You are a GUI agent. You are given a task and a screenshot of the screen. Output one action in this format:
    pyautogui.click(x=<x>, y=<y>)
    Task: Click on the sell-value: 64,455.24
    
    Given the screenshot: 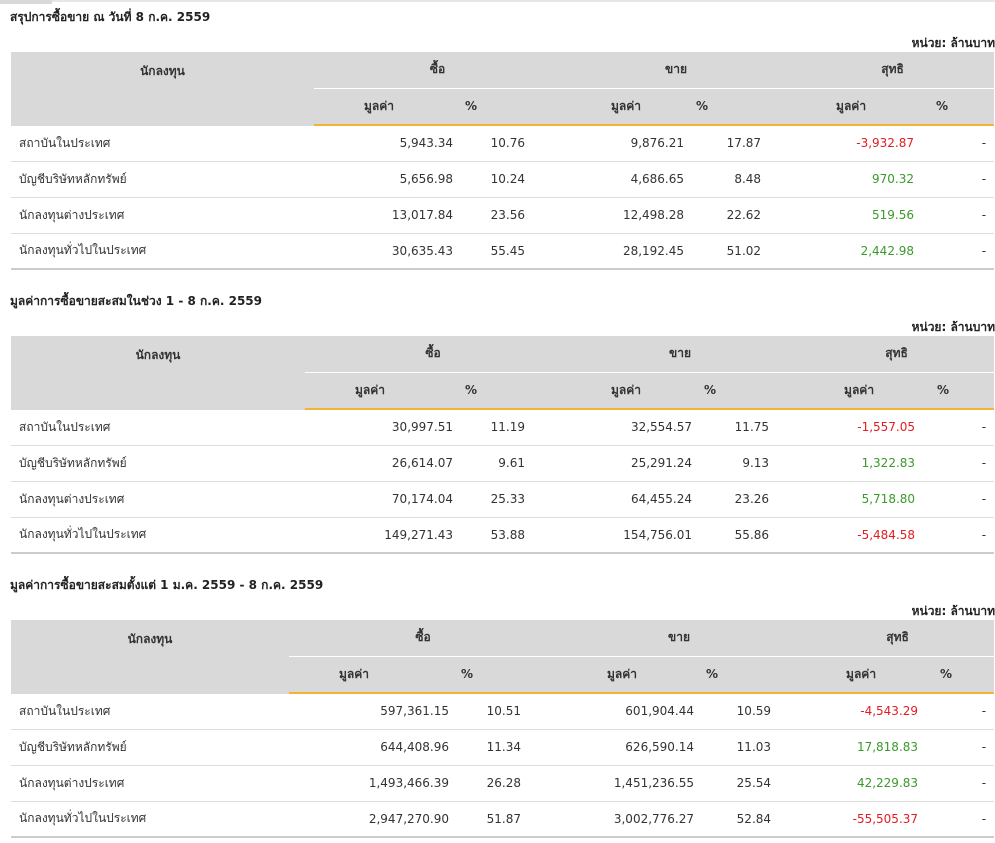 What is the action you would take?
    pyautogui.click(x=632, y=499)
    